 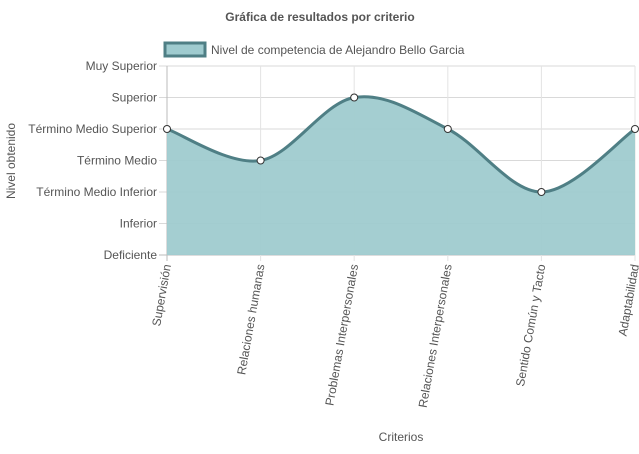 What do you see at coordinates (341, 335) in the screenshot?
I see `x-tick-label: Problemas Interpersonales` at bounding box center [341, 335].